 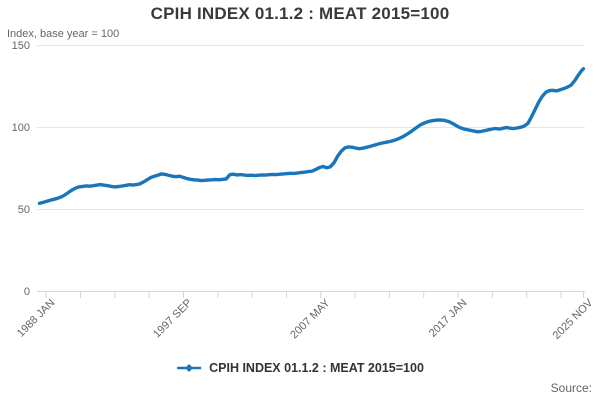 I want to click on y-axis-tick-label: 0, so click(x=26, y=291).